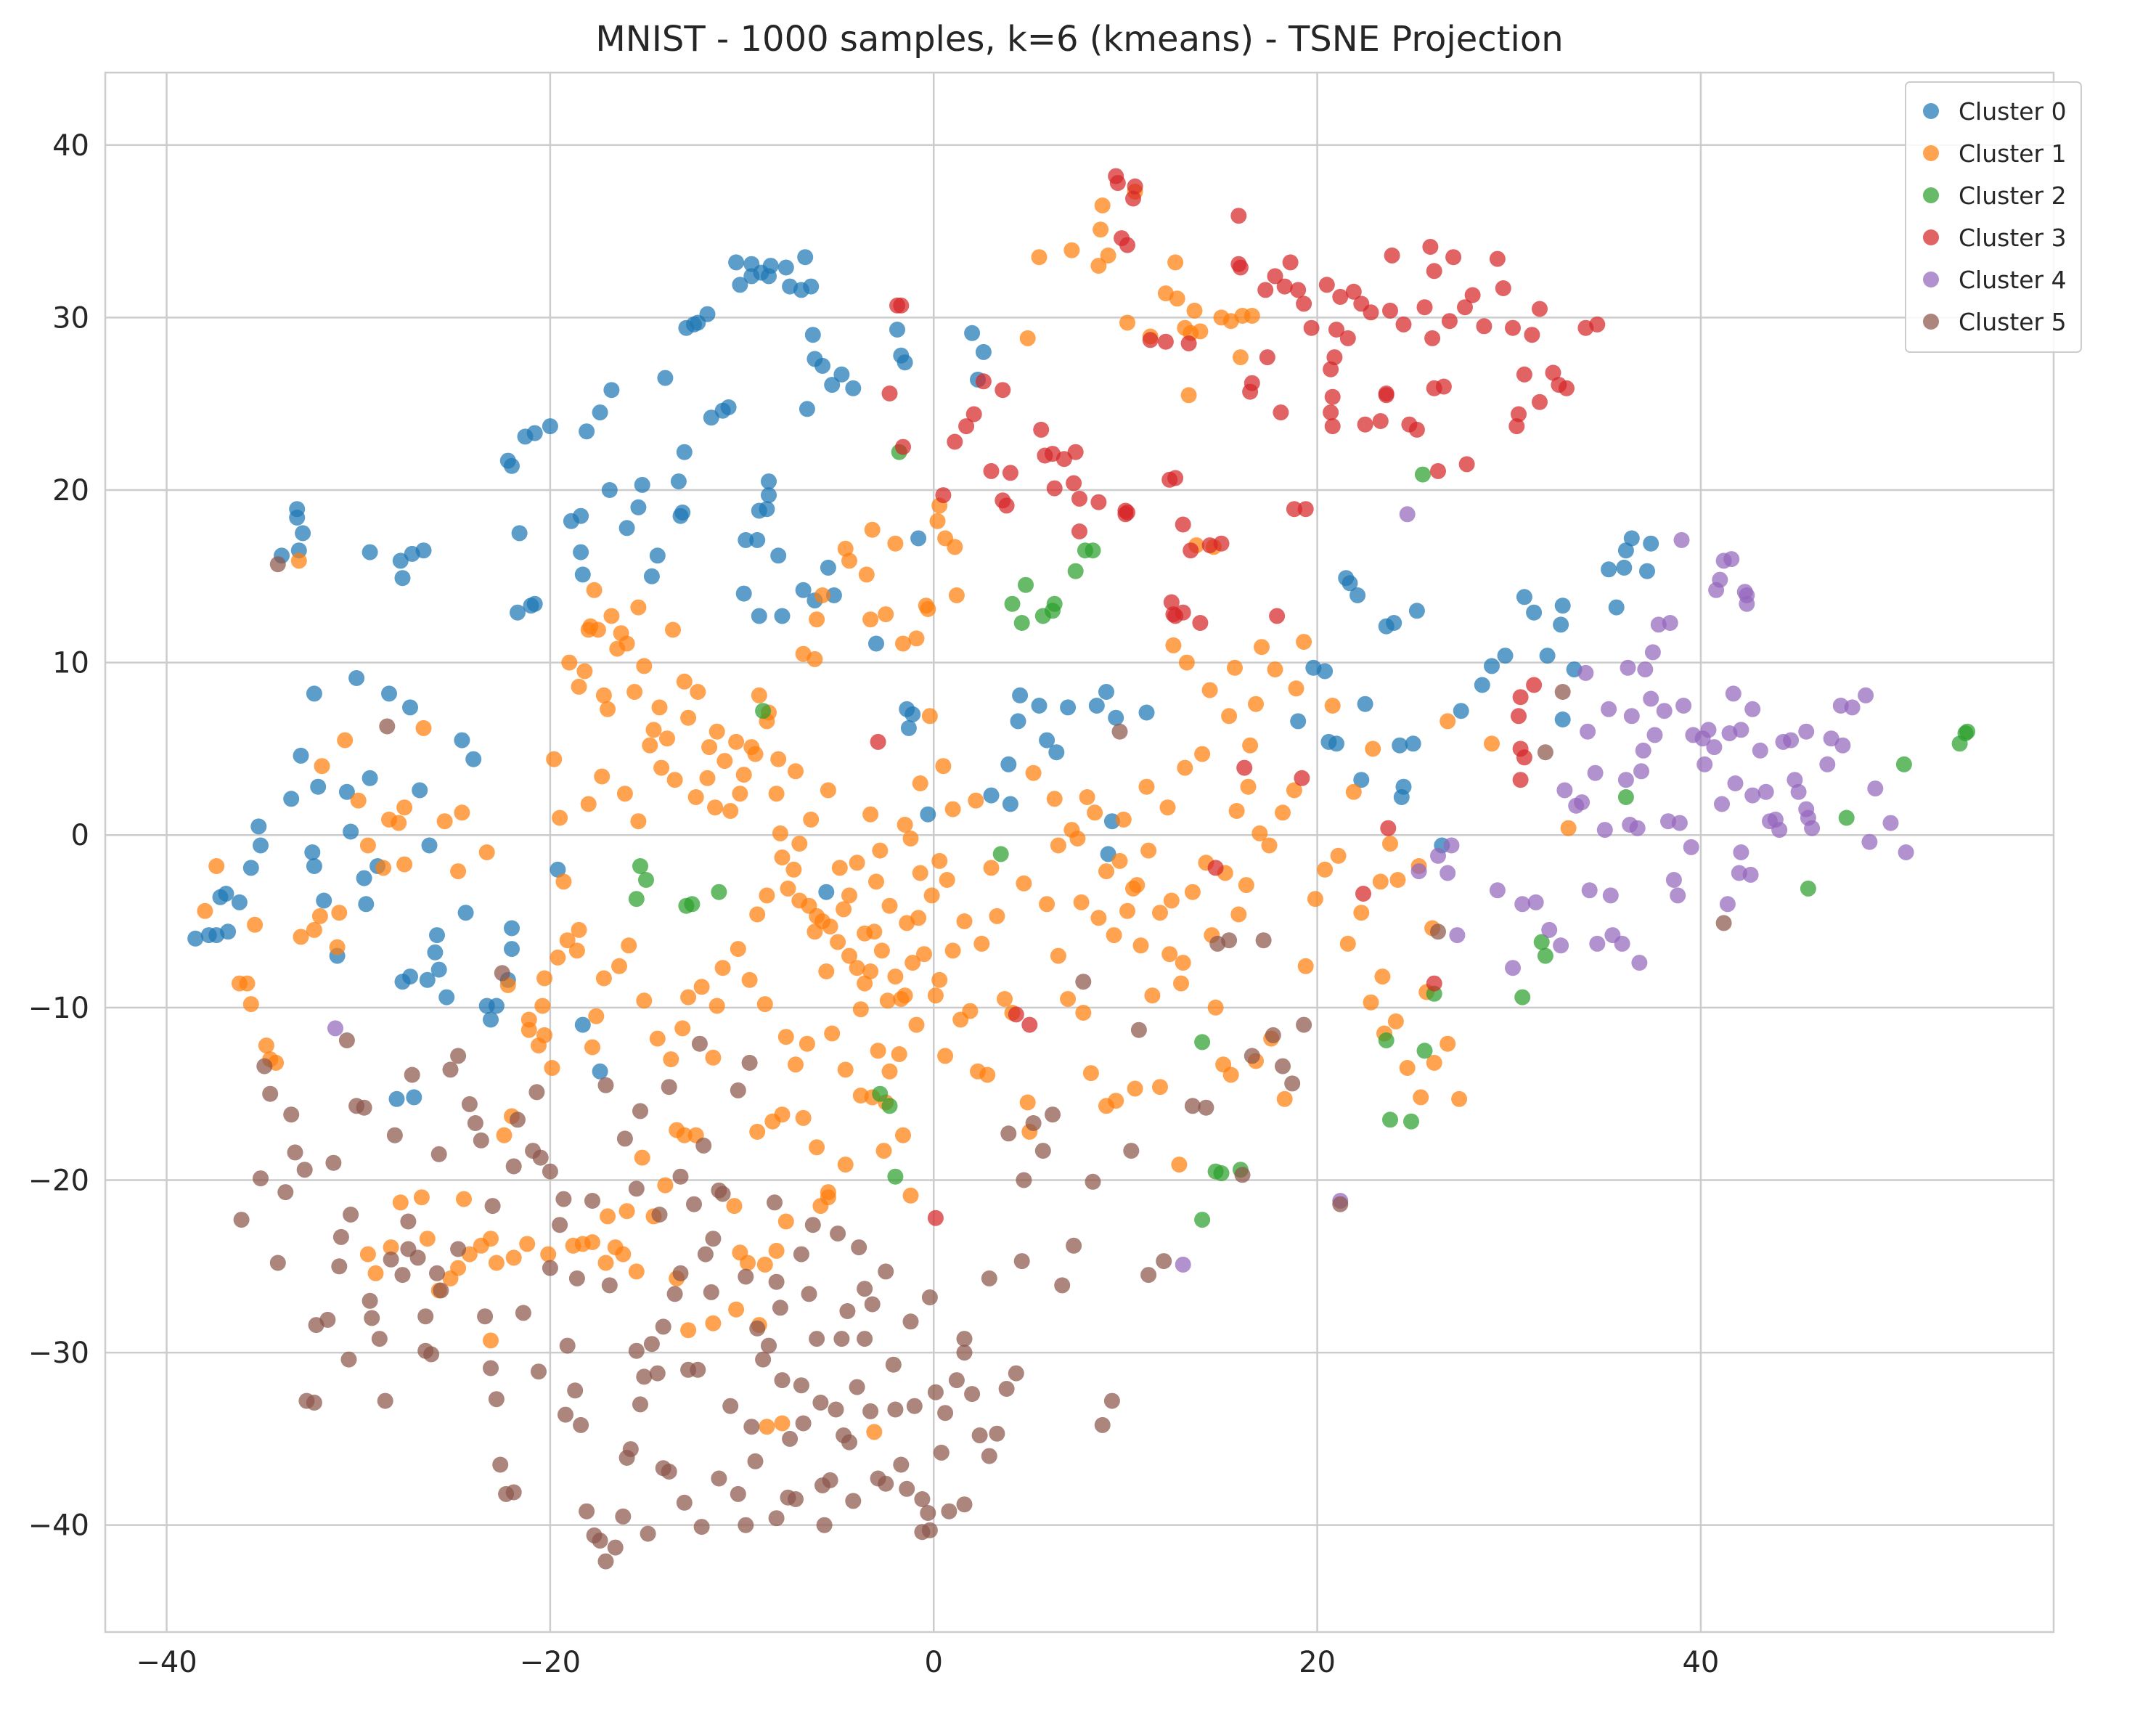 The image size is (2156, 1709). What do you see at coordinates (70, 663) in the screenshot?
I see `y-tick-label: 10` at bounding box center [70, 663].